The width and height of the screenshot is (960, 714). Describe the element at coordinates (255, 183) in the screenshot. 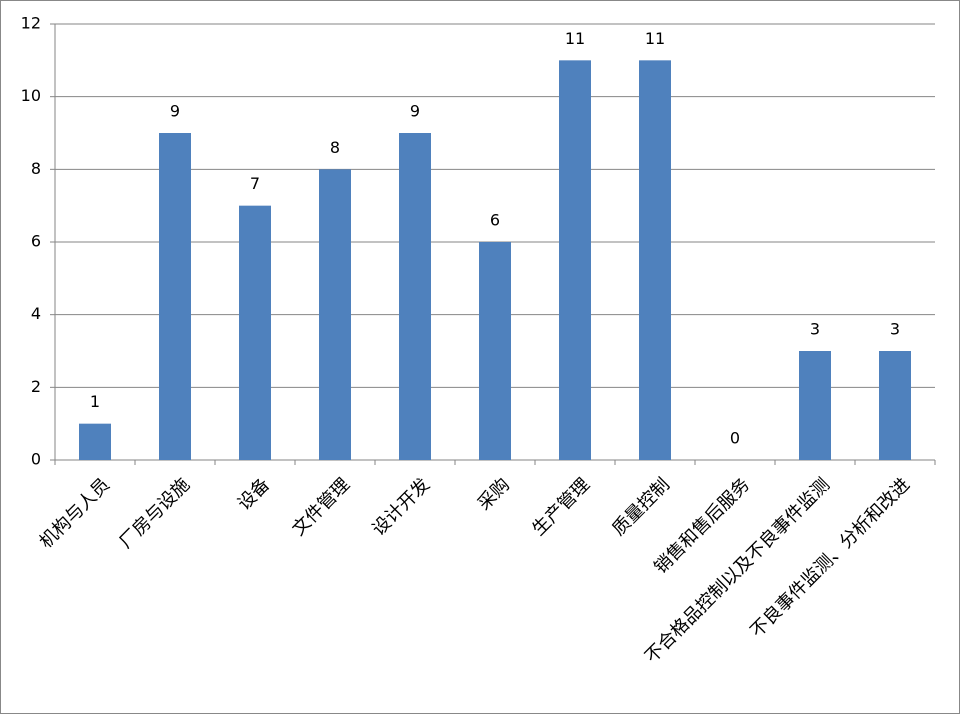

I see `data-label: 7` at that location.